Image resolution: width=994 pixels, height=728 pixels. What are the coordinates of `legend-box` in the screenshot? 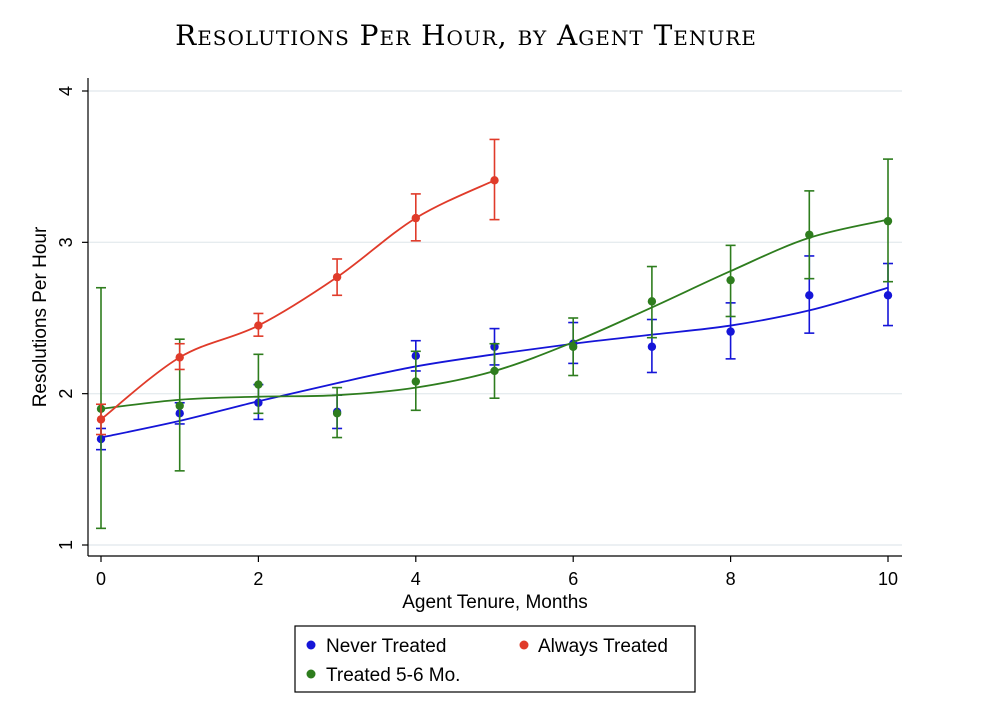 It's located at (495, 659).